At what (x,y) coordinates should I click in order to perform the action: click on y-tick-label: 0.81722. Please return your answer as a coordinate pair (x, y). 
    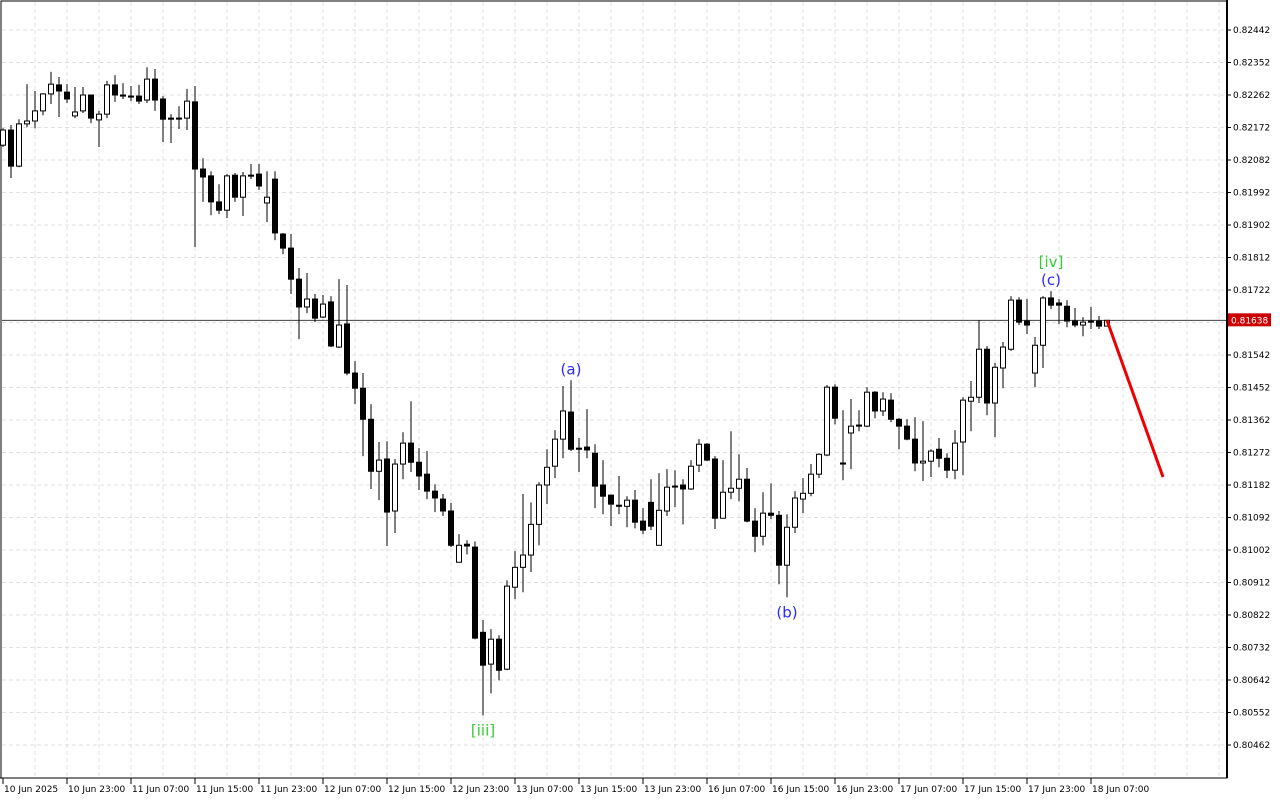
    Looking at the image, I should click on (1251, 291).